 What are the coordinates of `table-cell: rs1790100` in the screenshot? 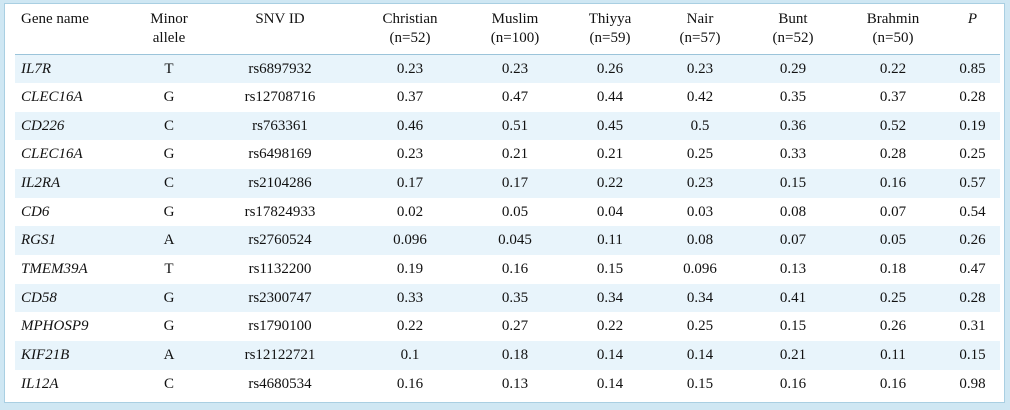 It's located at (280, 326).